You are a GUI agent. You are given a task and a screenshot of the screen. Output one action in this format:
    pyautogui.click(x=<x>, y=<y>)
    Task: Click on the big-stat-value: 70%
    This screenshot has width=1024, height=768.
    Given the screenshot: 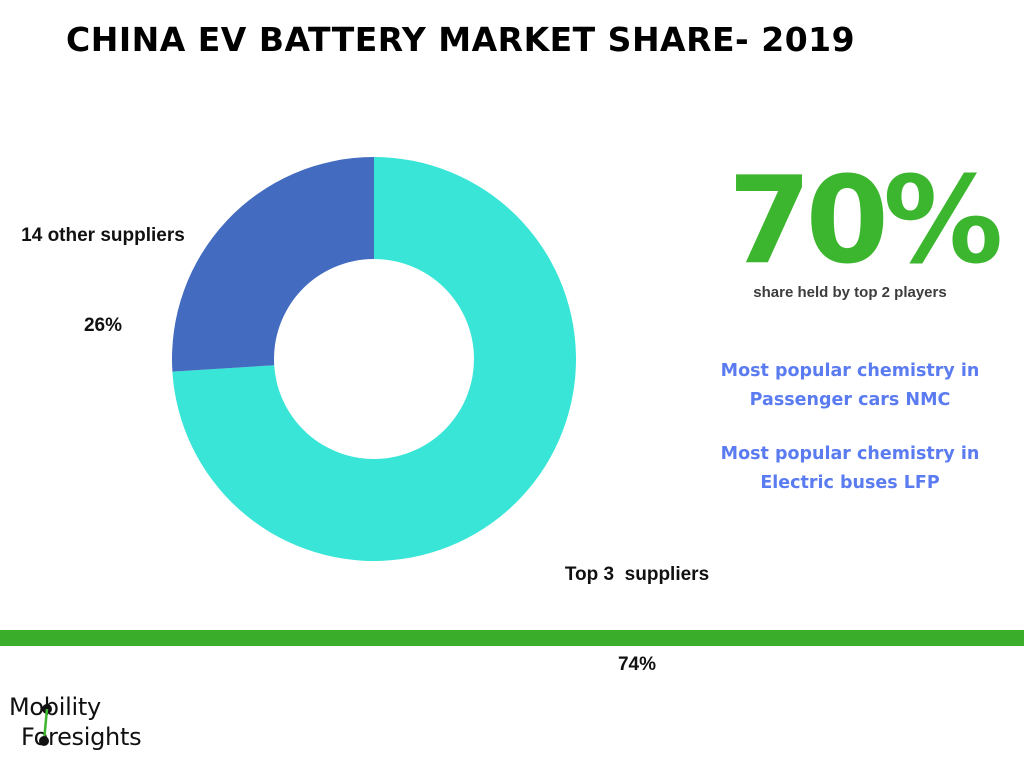 What is the action you would take?
    pyautogui.click(x=865, y=221)
    